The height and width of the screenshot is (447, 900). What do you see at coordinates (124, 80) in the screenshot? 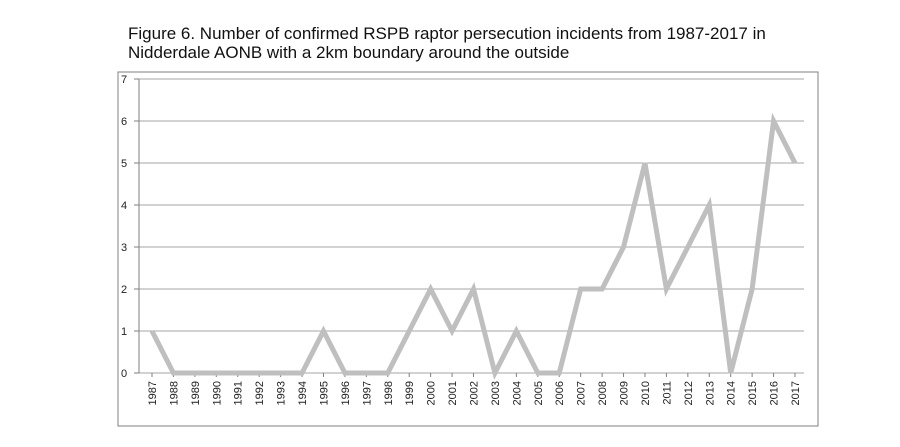
I see `y-tick-label: 7` at bounding box center [124, 80].